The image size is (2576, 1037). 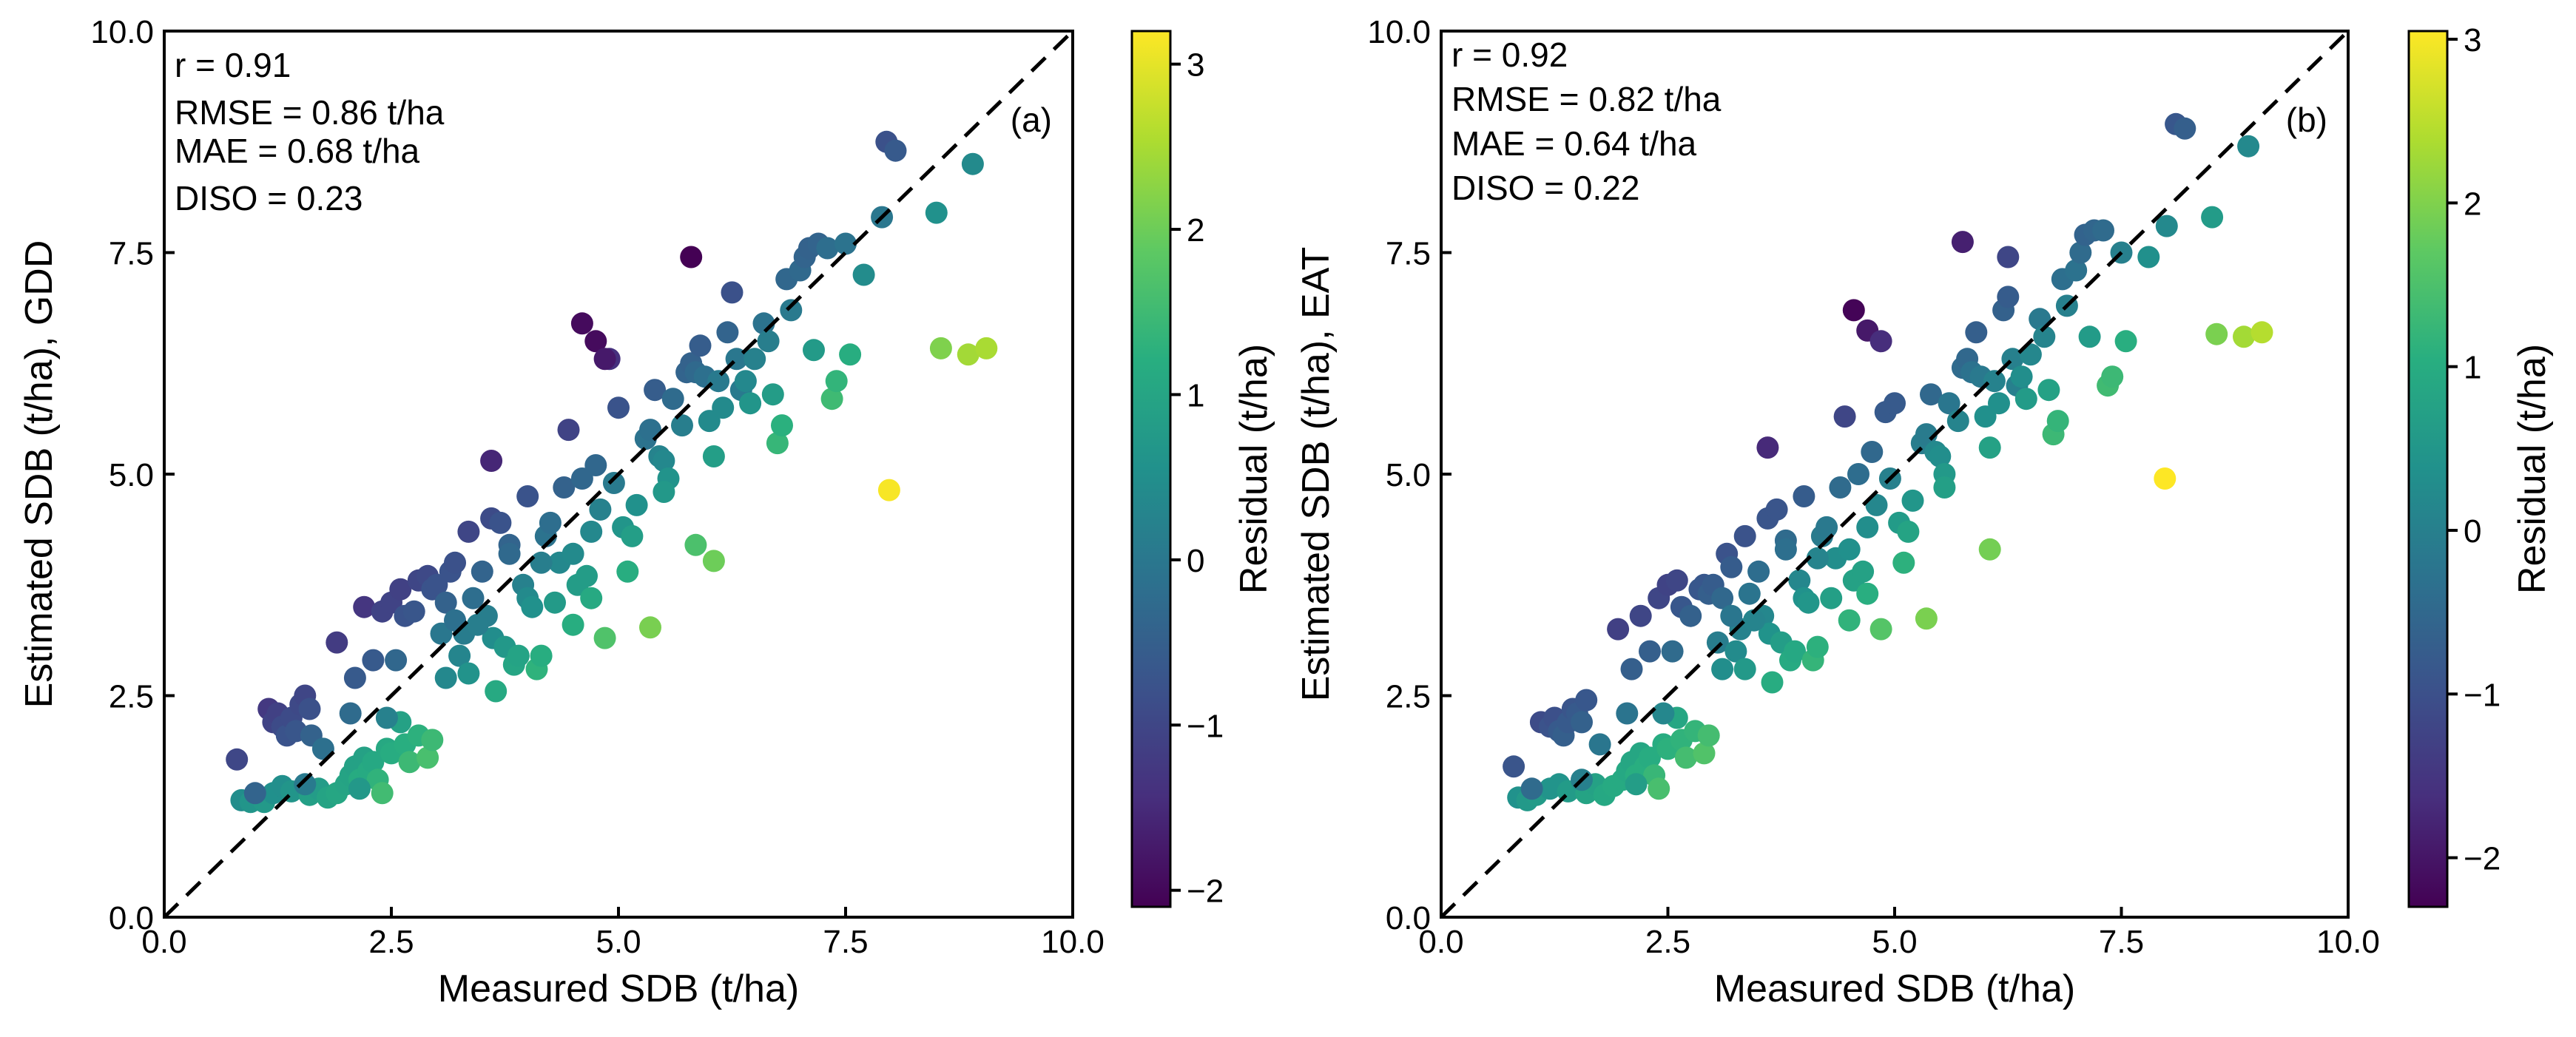 I want to click on panel-b-x-tick-label: 10.0, so click(x=2348, y=942).